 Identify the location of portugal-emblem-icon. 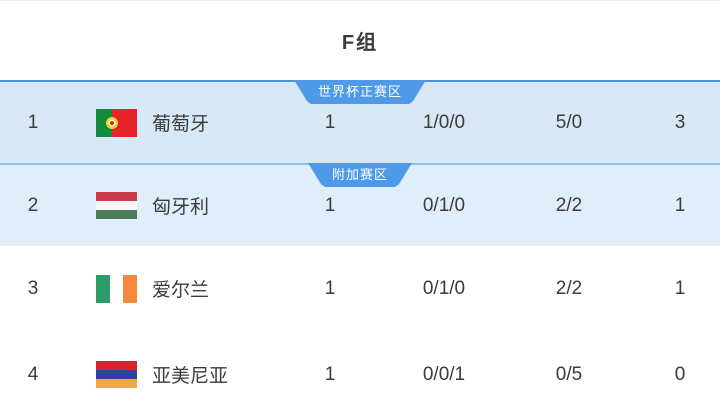
(112, 122).